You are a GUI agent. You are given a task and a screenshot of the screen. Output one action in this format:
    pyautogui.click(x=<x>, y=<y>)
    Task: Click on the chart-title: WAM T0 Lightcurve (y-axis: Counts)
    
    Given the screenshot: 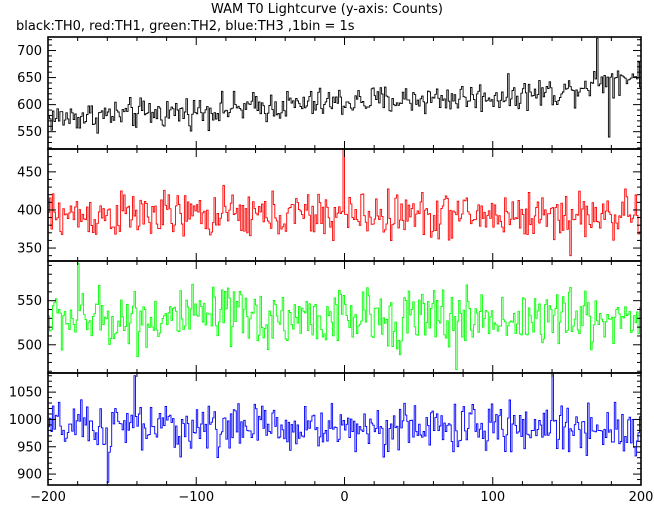 What is the action you would take?
    pyautogui.click(x=327, y=9)
    